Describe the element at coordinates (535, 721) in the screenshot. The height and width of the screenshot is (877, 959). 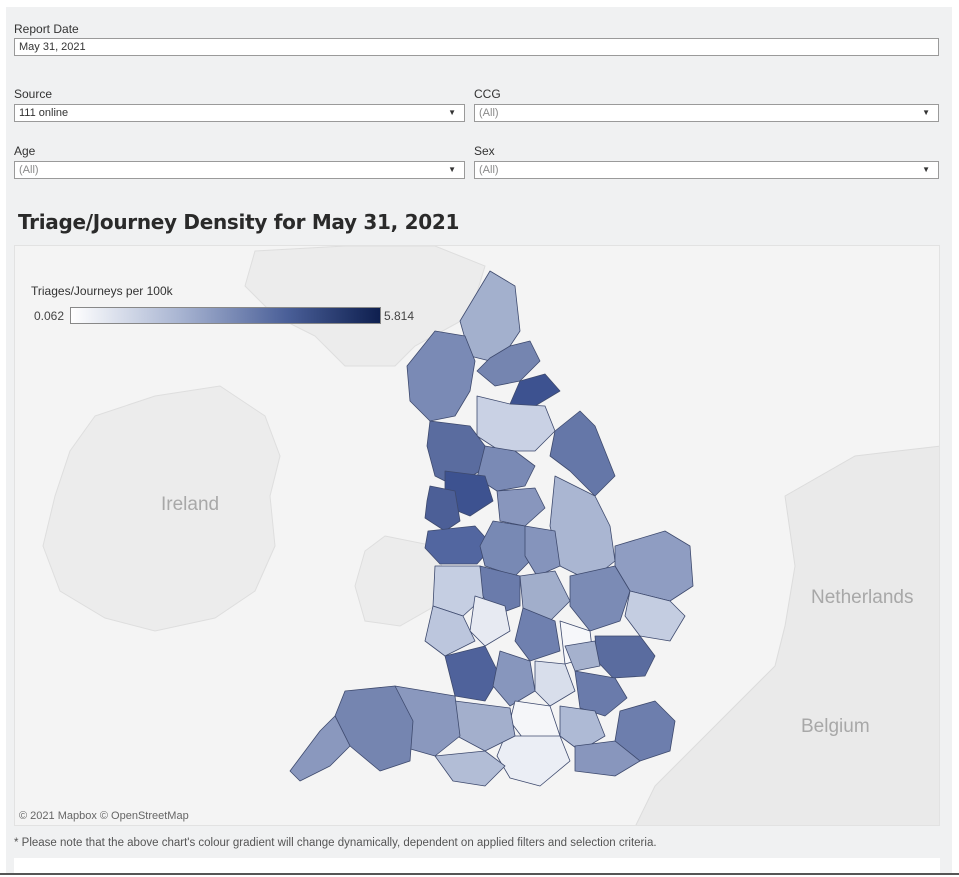
I see `region-berks` at that location.